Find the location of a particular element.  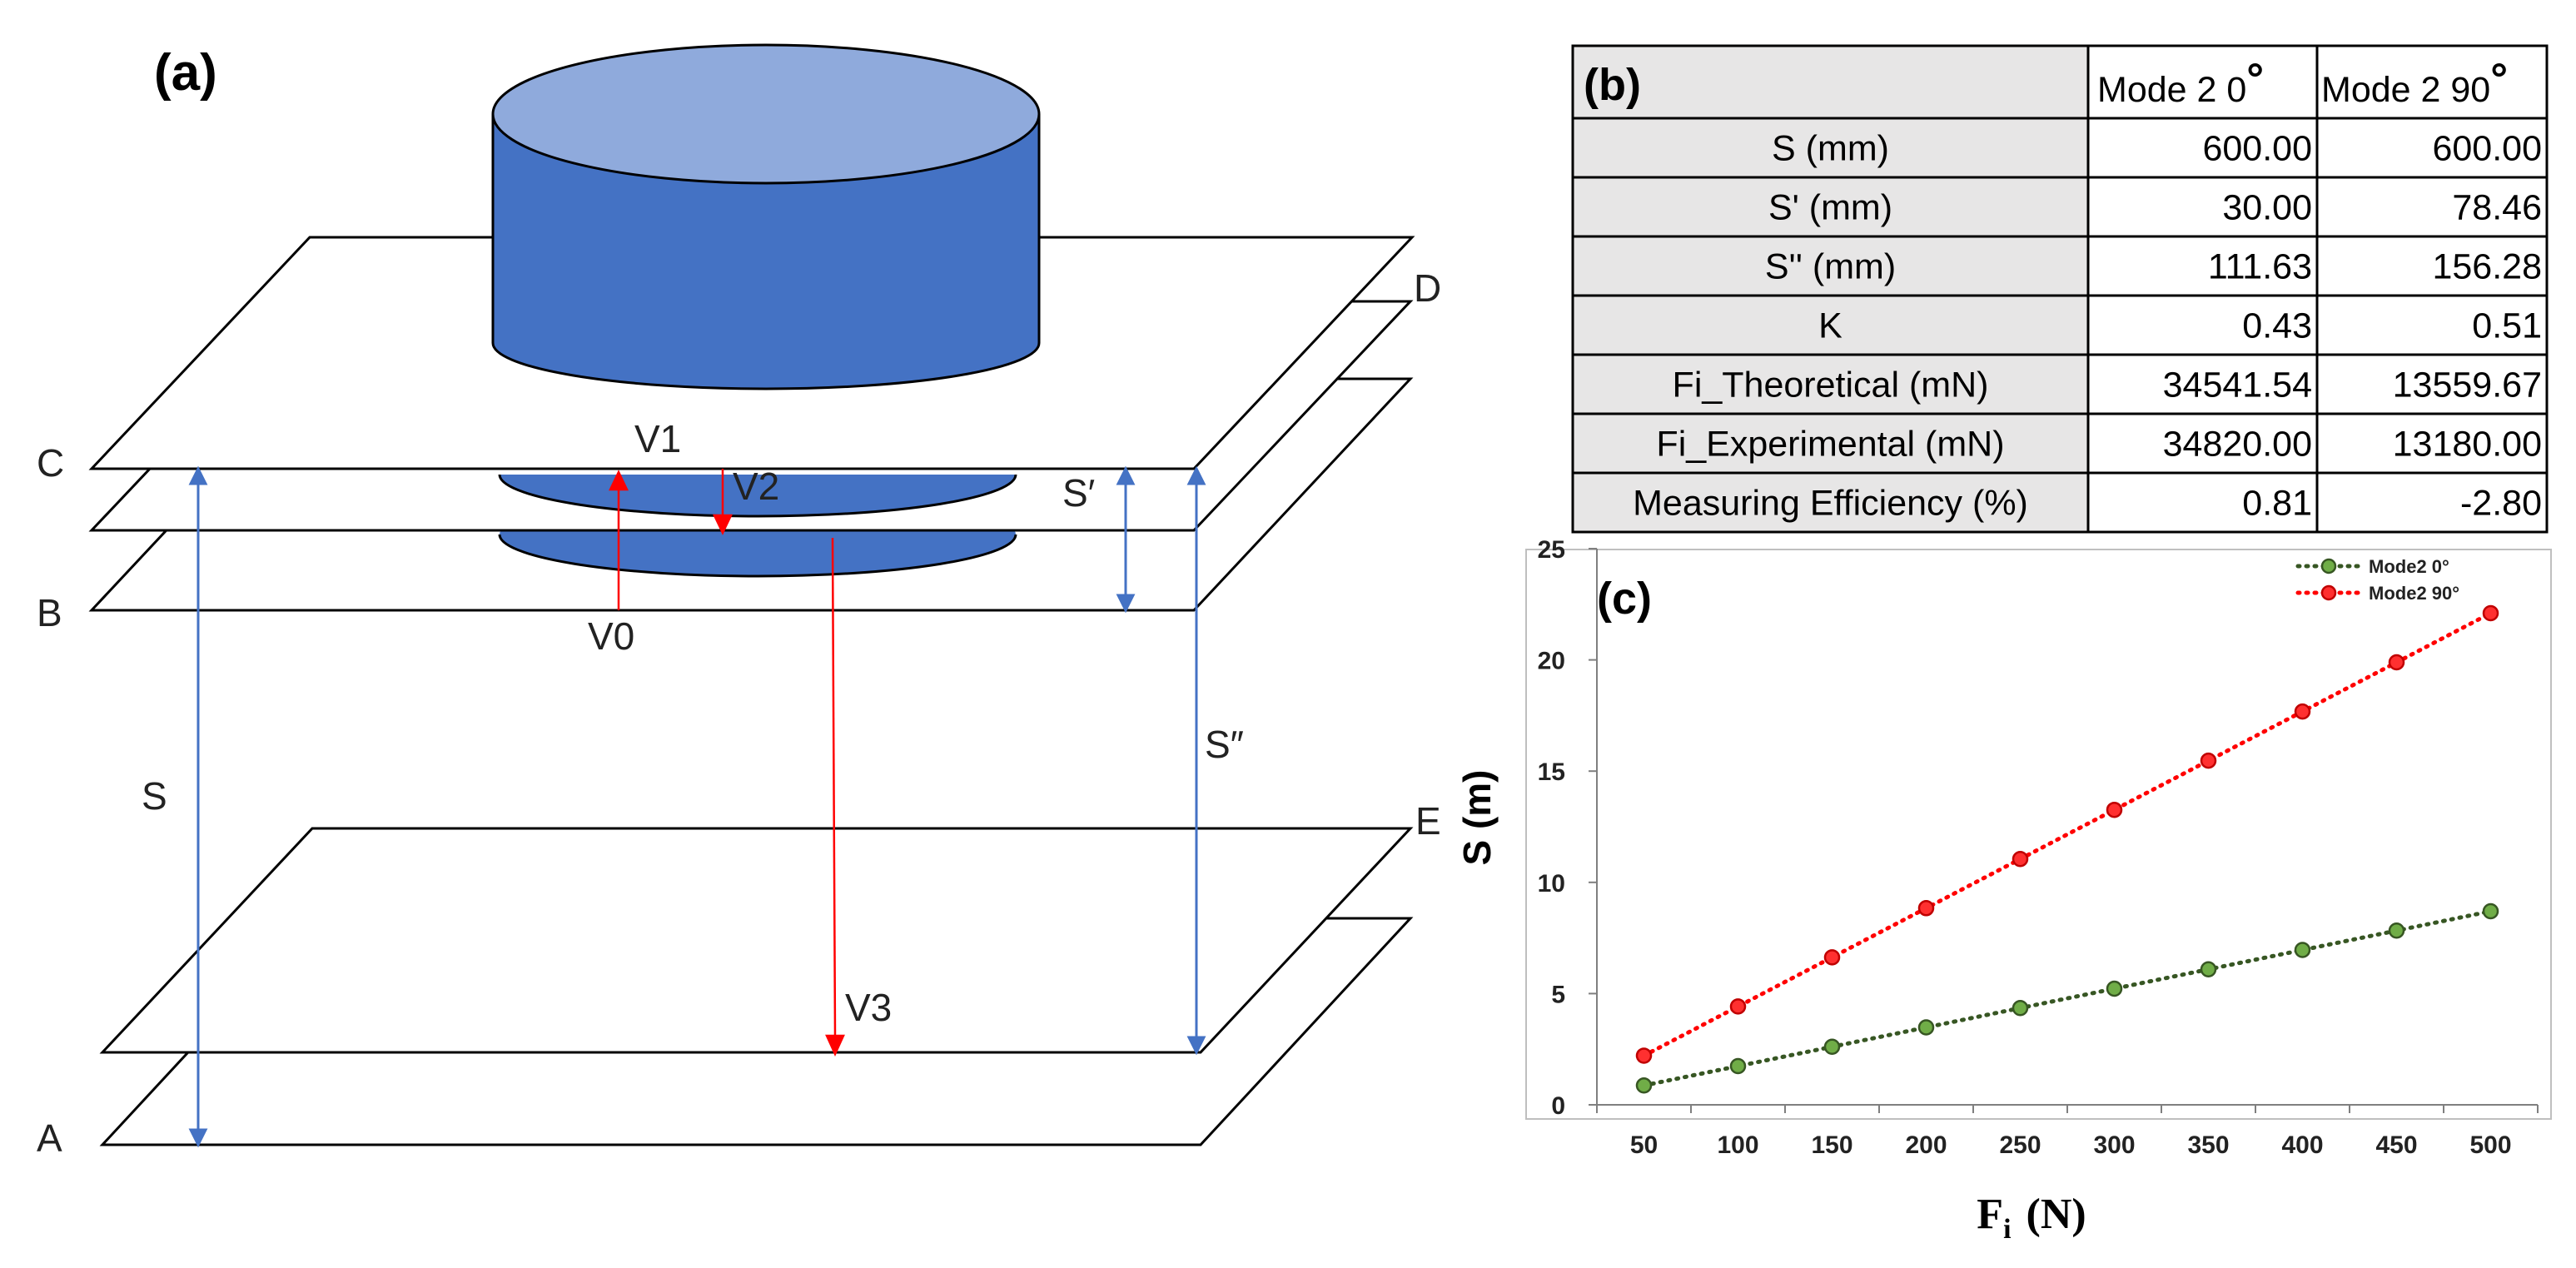

table-cell-mode2-90: 0.51 is located at coordinates (2507, 326).